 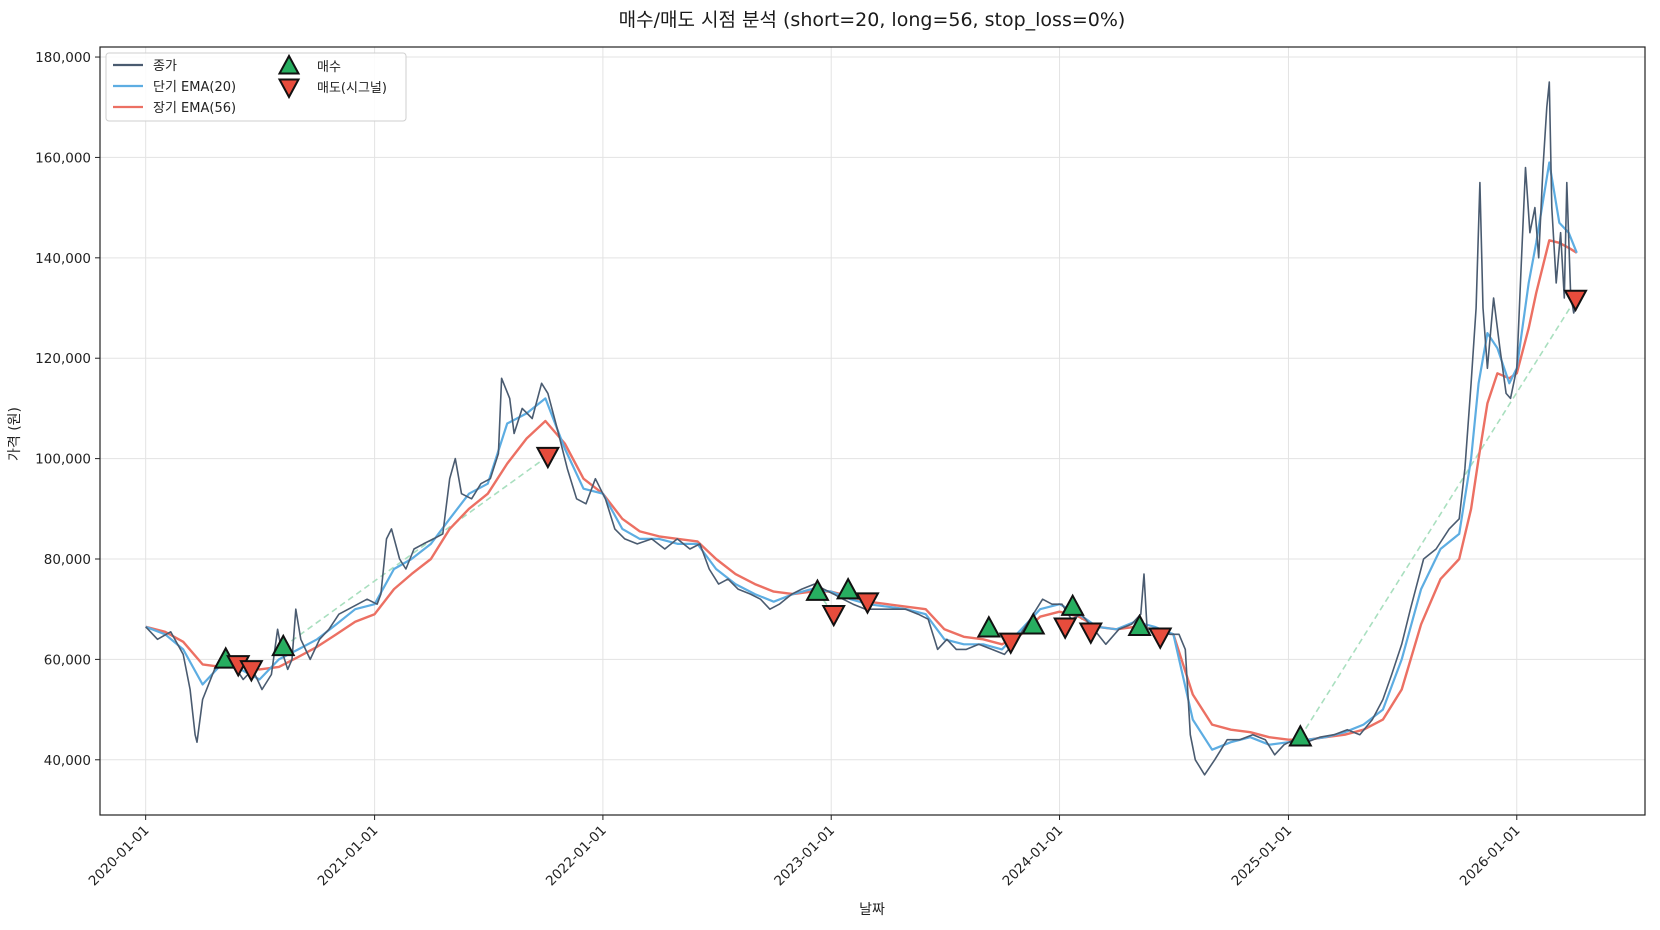 I want to click on y-tick-label: 40,000, so click(x=67, y=761).